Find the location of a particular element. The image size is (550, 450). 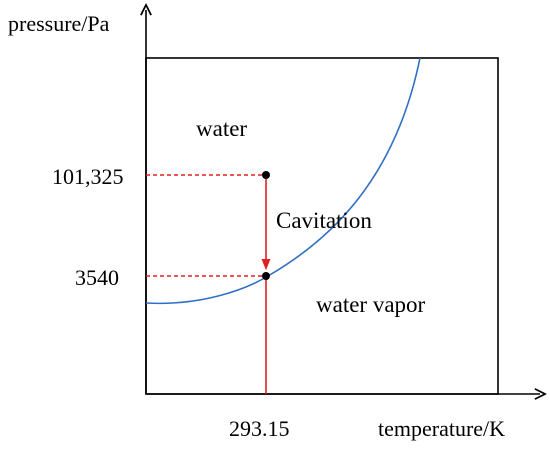

point-saturation is located at coordinates (266, 276).